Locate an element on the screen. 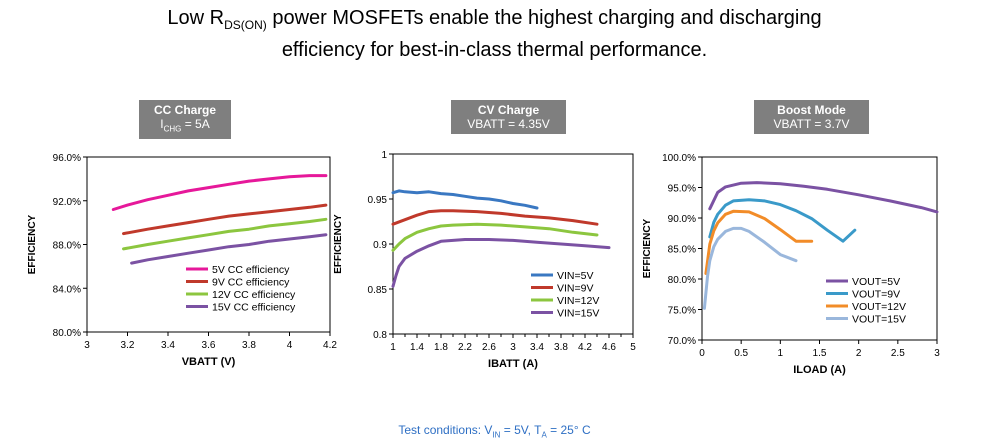 Image resolution: width=989 pixels, height=445 pixels. y-tick-label: 92.0% is located at coordinates (67, 202).